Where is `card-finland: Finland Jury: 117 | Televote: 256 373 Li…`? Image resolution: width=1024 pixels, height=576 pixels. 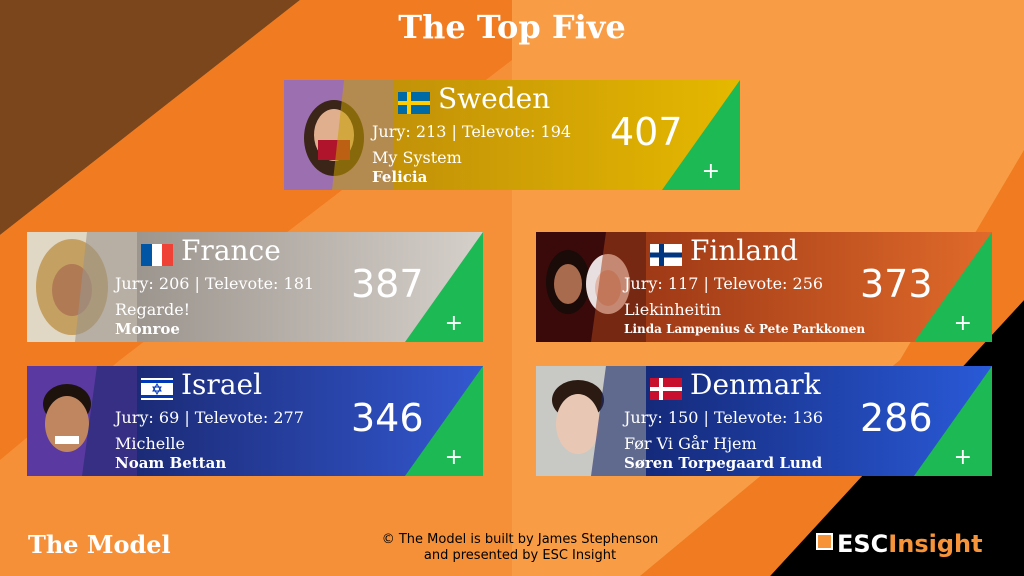
card-finland: Finland Jury: 117 | Televote: 256 373 Li… is located at coordinates (764, 287).